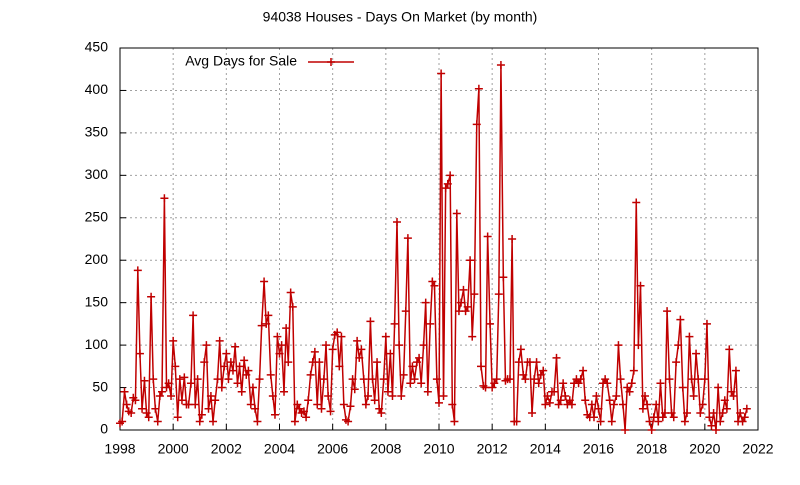 This screenshot has height=485, width=800. I want to click on x-tick-label: 2020, so click(704, 449).